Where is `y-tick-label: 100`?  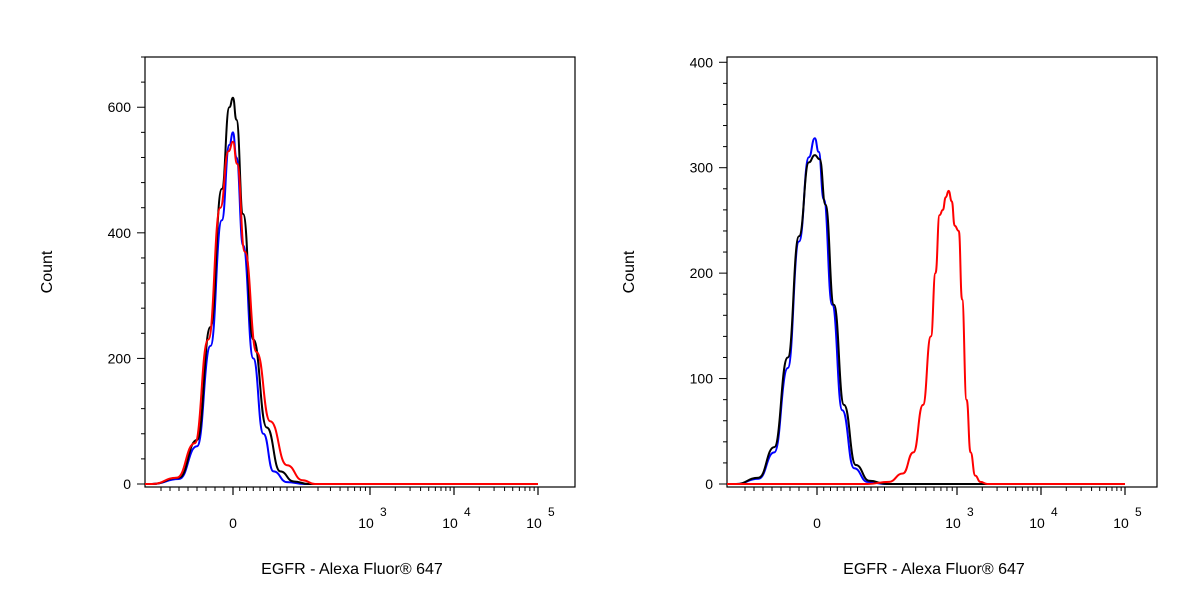 y-tick-label: 100 is located at coordinates (702, 379).